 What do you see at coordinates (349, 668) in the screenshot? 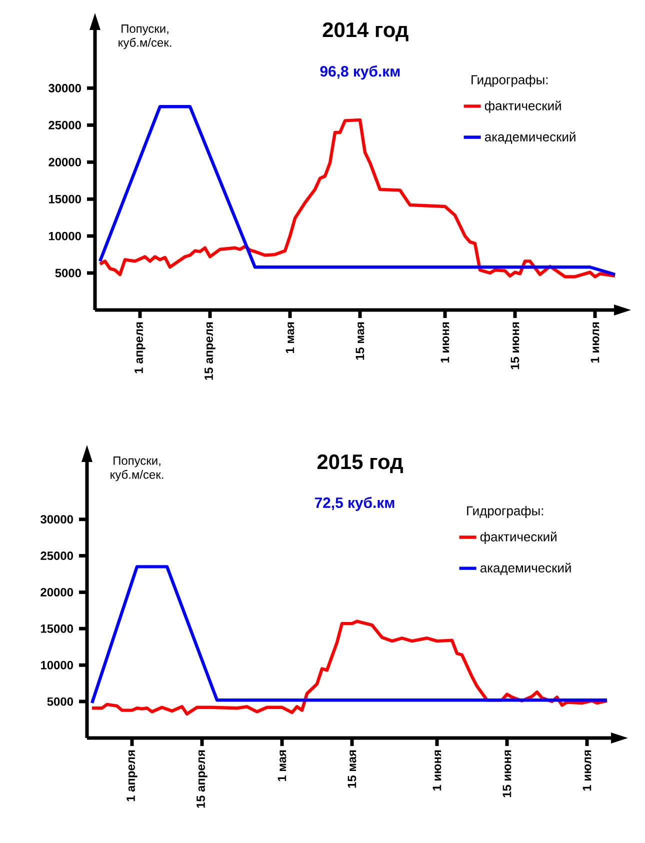
I see `line-series` at bounding box center [349, 668].